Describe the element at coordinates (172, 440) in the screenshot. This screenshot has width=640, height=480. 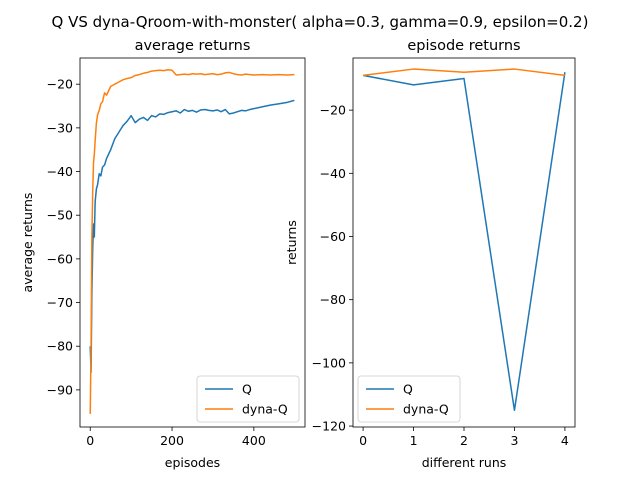
I see `x-tick-label: 200` at that location.